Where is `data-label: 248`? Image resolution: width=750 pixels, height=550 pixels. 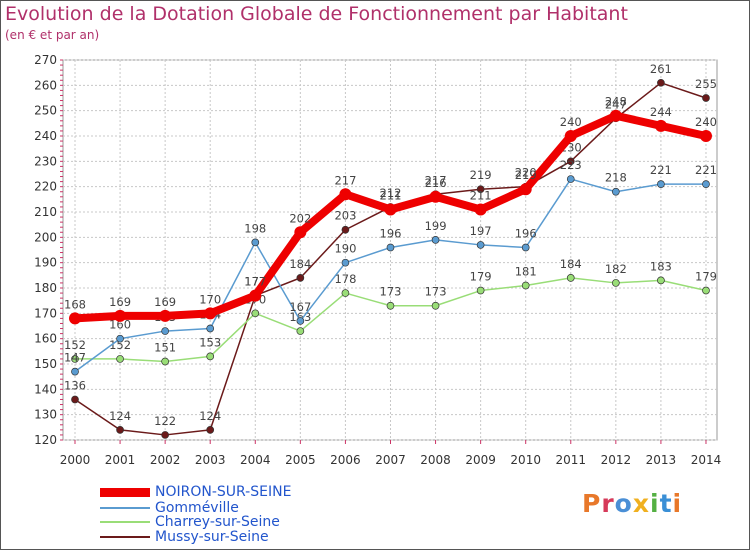 data-label: 248 is located at coordinates (616, 102).